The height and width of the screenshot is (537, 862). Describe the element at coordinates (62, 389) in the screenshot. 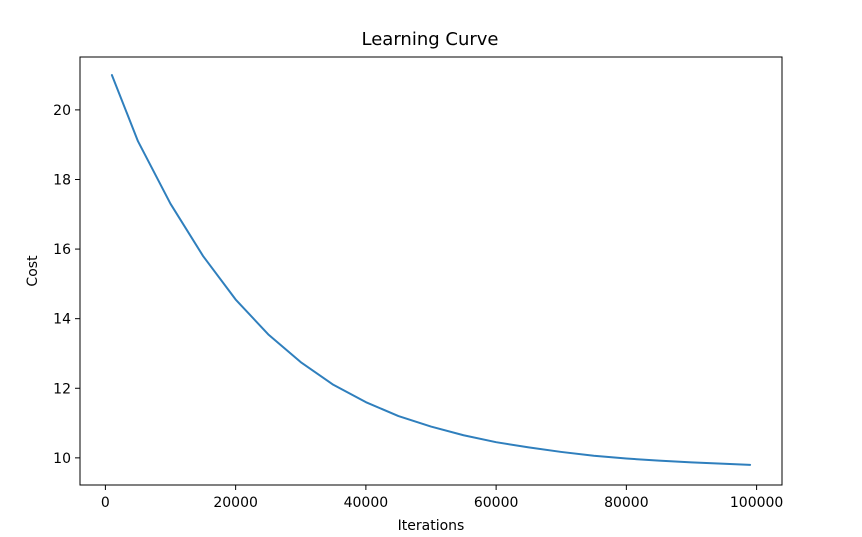

I see `y-tick-label: 12` at that location.